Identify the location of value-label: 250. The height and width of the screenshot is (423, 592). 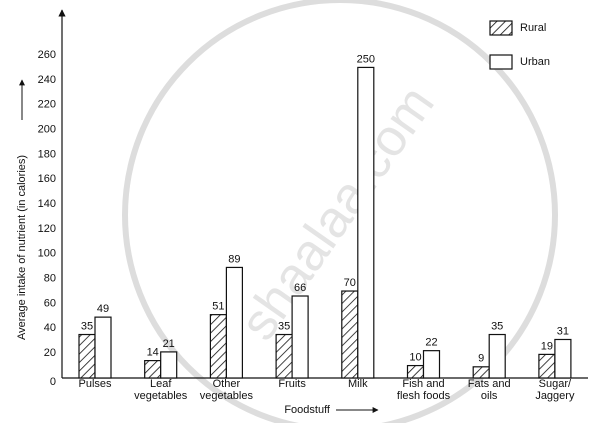
(366, 59).